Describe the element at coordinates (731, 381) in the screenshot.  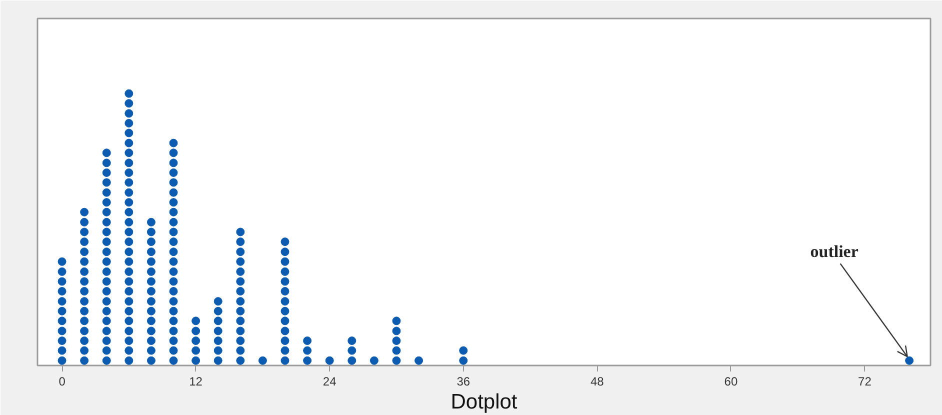
I see `x-tick-label: 60` at that location.